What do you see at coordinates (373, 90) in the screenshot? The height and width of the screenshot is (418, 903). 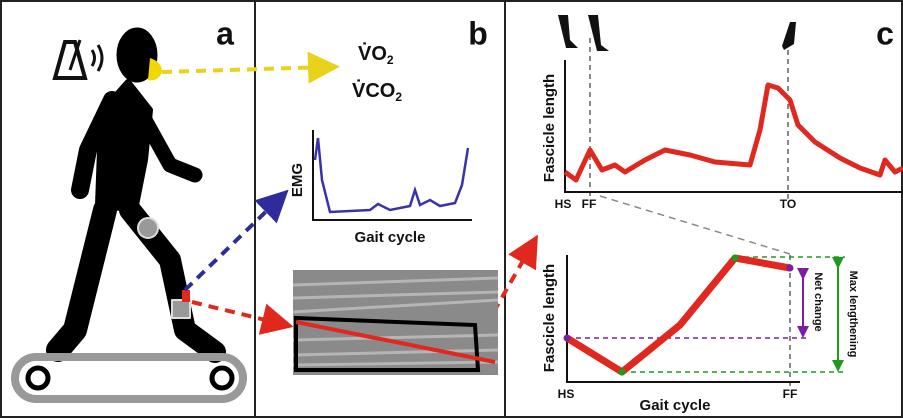 I see `gas-base: V̇CO` at bounding box center [373, 90].